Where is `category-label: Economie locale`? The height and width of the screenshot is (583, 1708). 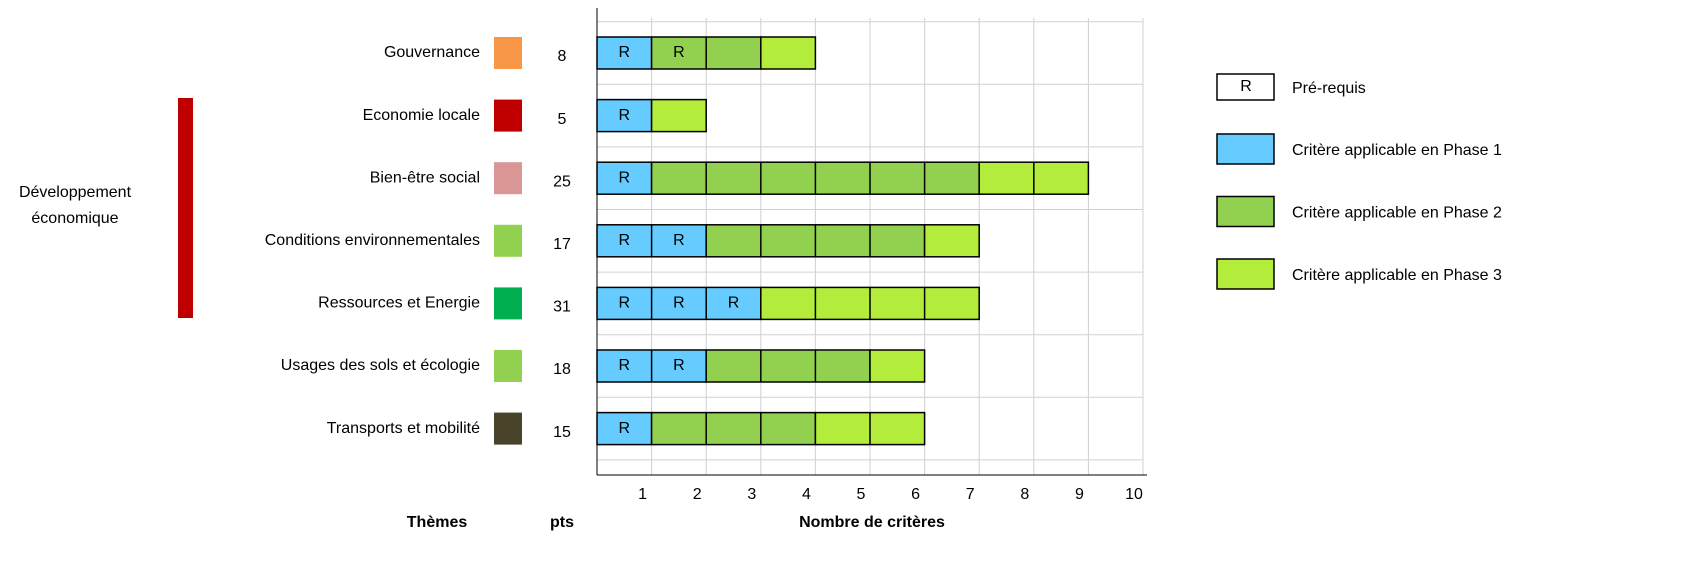 category-label: Economie locale is located at coordinates (422, 115).